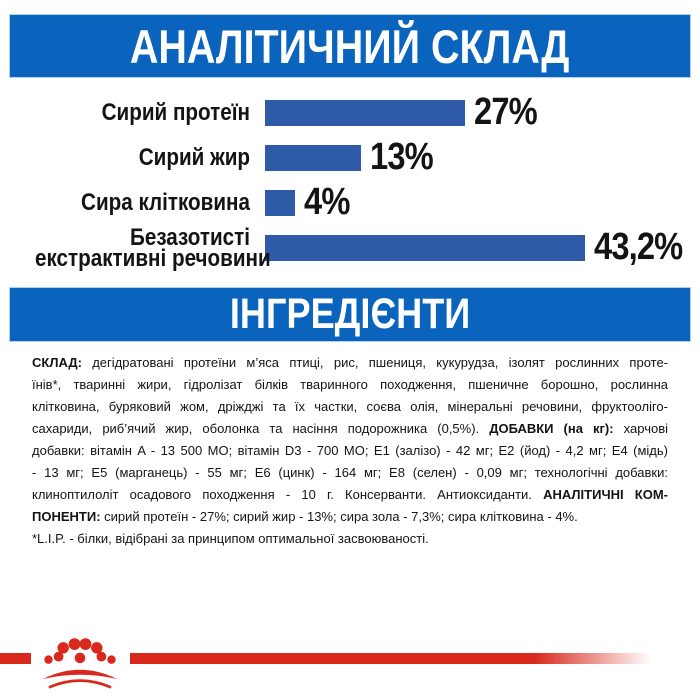 The width and height of the screenshot is (700, 700). What do you see at coordinates (66, 516) in the screenshot?
I see `composition-bold-segment: ПОНЕНТИ:` at bounding box center [66, 516].